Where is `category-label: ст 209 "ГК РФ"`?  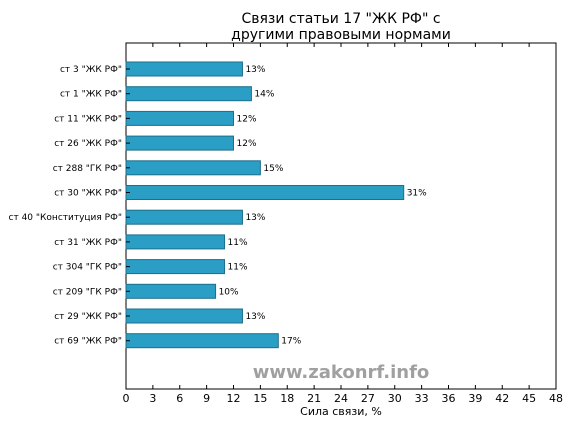
category-label: ст 209 "ГК РФ" is located at coordinates (87, 292).